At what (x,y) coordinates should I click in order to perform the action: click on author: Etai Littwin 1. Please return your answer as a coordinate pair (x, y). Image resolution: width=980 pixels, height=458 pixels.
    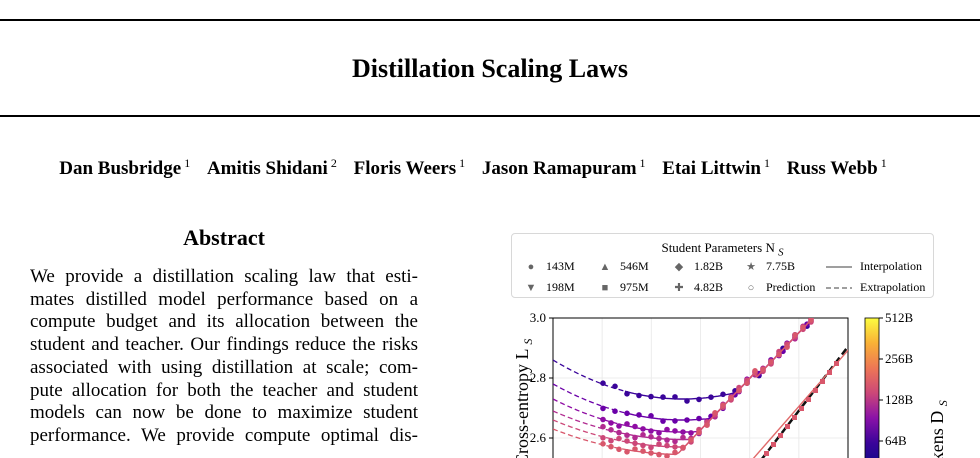
    Looking at the image, I should click on (716, 168).